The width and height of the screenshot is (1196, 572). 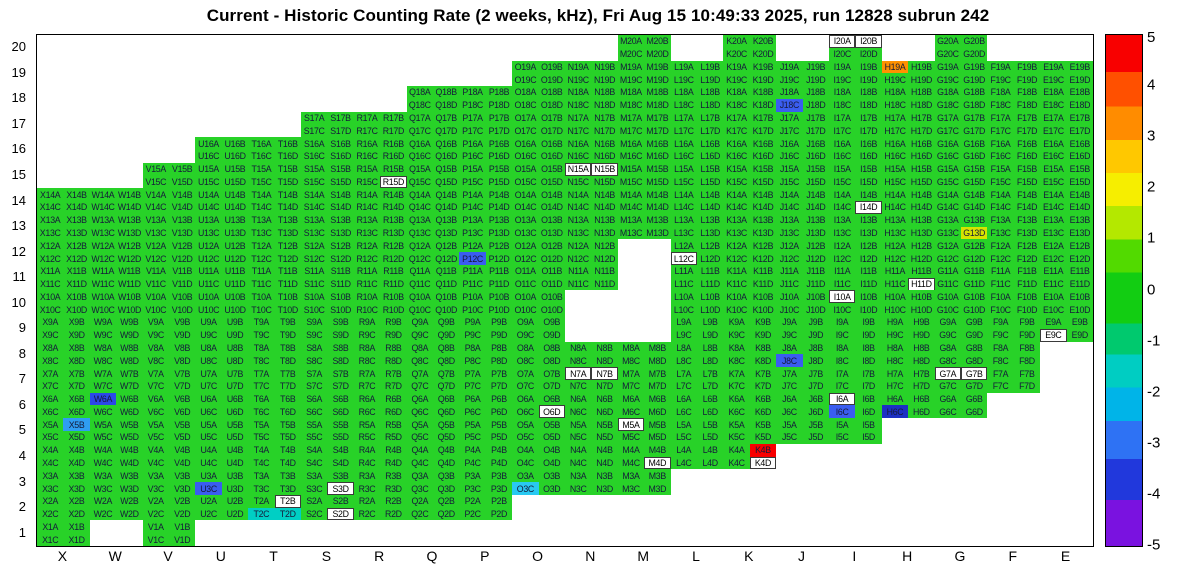 I want to click on channel-label: N16A, so click(x=578, y=143).